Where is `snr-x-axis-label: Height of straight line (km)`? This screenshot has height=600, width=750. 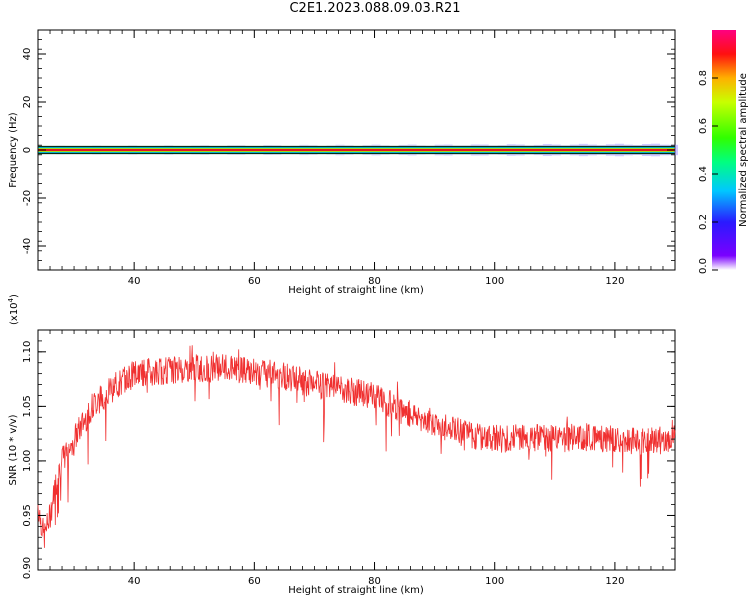 snr-x-axis-label: Height of straight line (km) is located at coordinates (356, 590).